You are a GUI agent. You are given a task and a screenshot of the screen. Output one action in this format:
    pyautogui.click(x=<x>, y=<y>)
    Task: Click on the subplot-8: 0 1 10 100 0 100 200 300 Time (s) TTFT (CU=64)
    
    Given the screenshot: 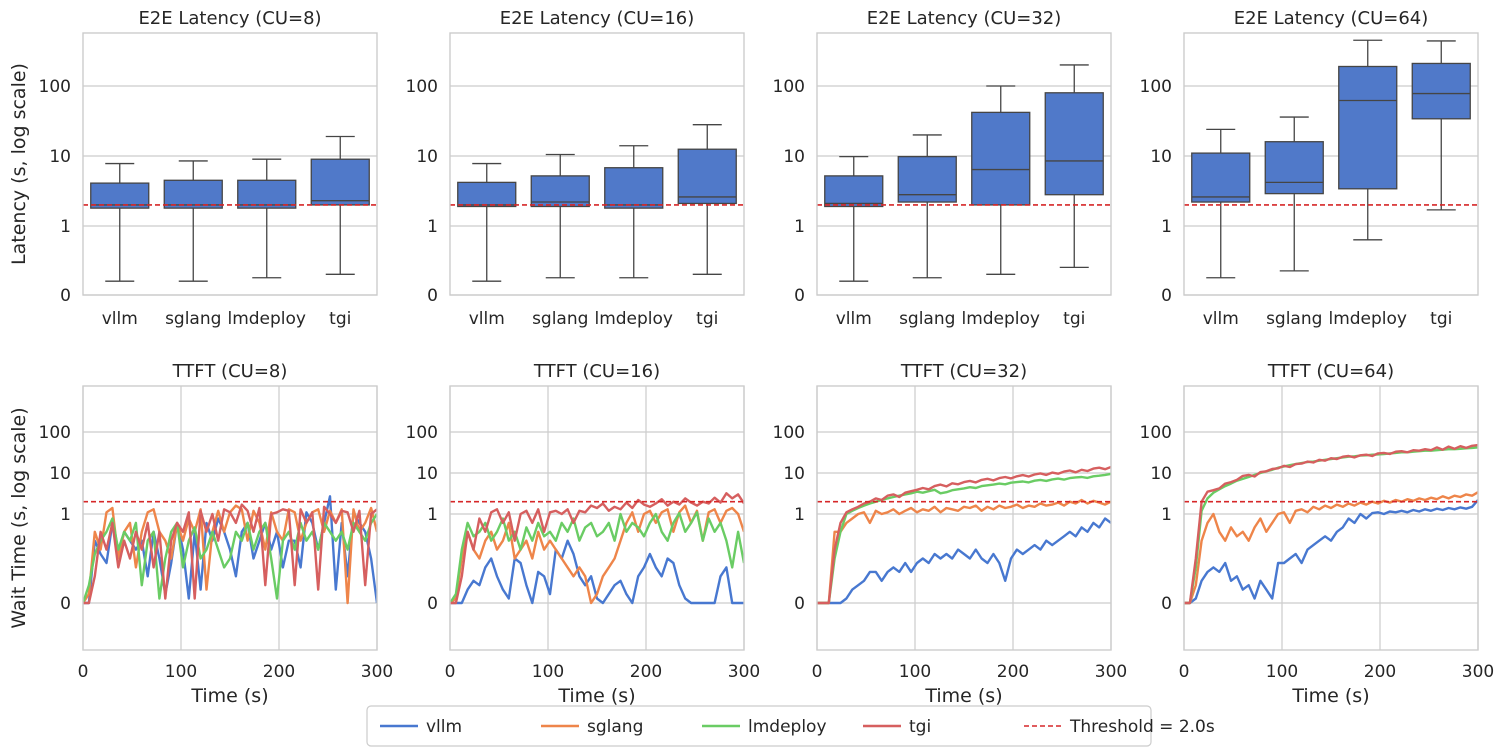 What is the action you would take?
    pyautogui.click(x=1317, y=534)
    